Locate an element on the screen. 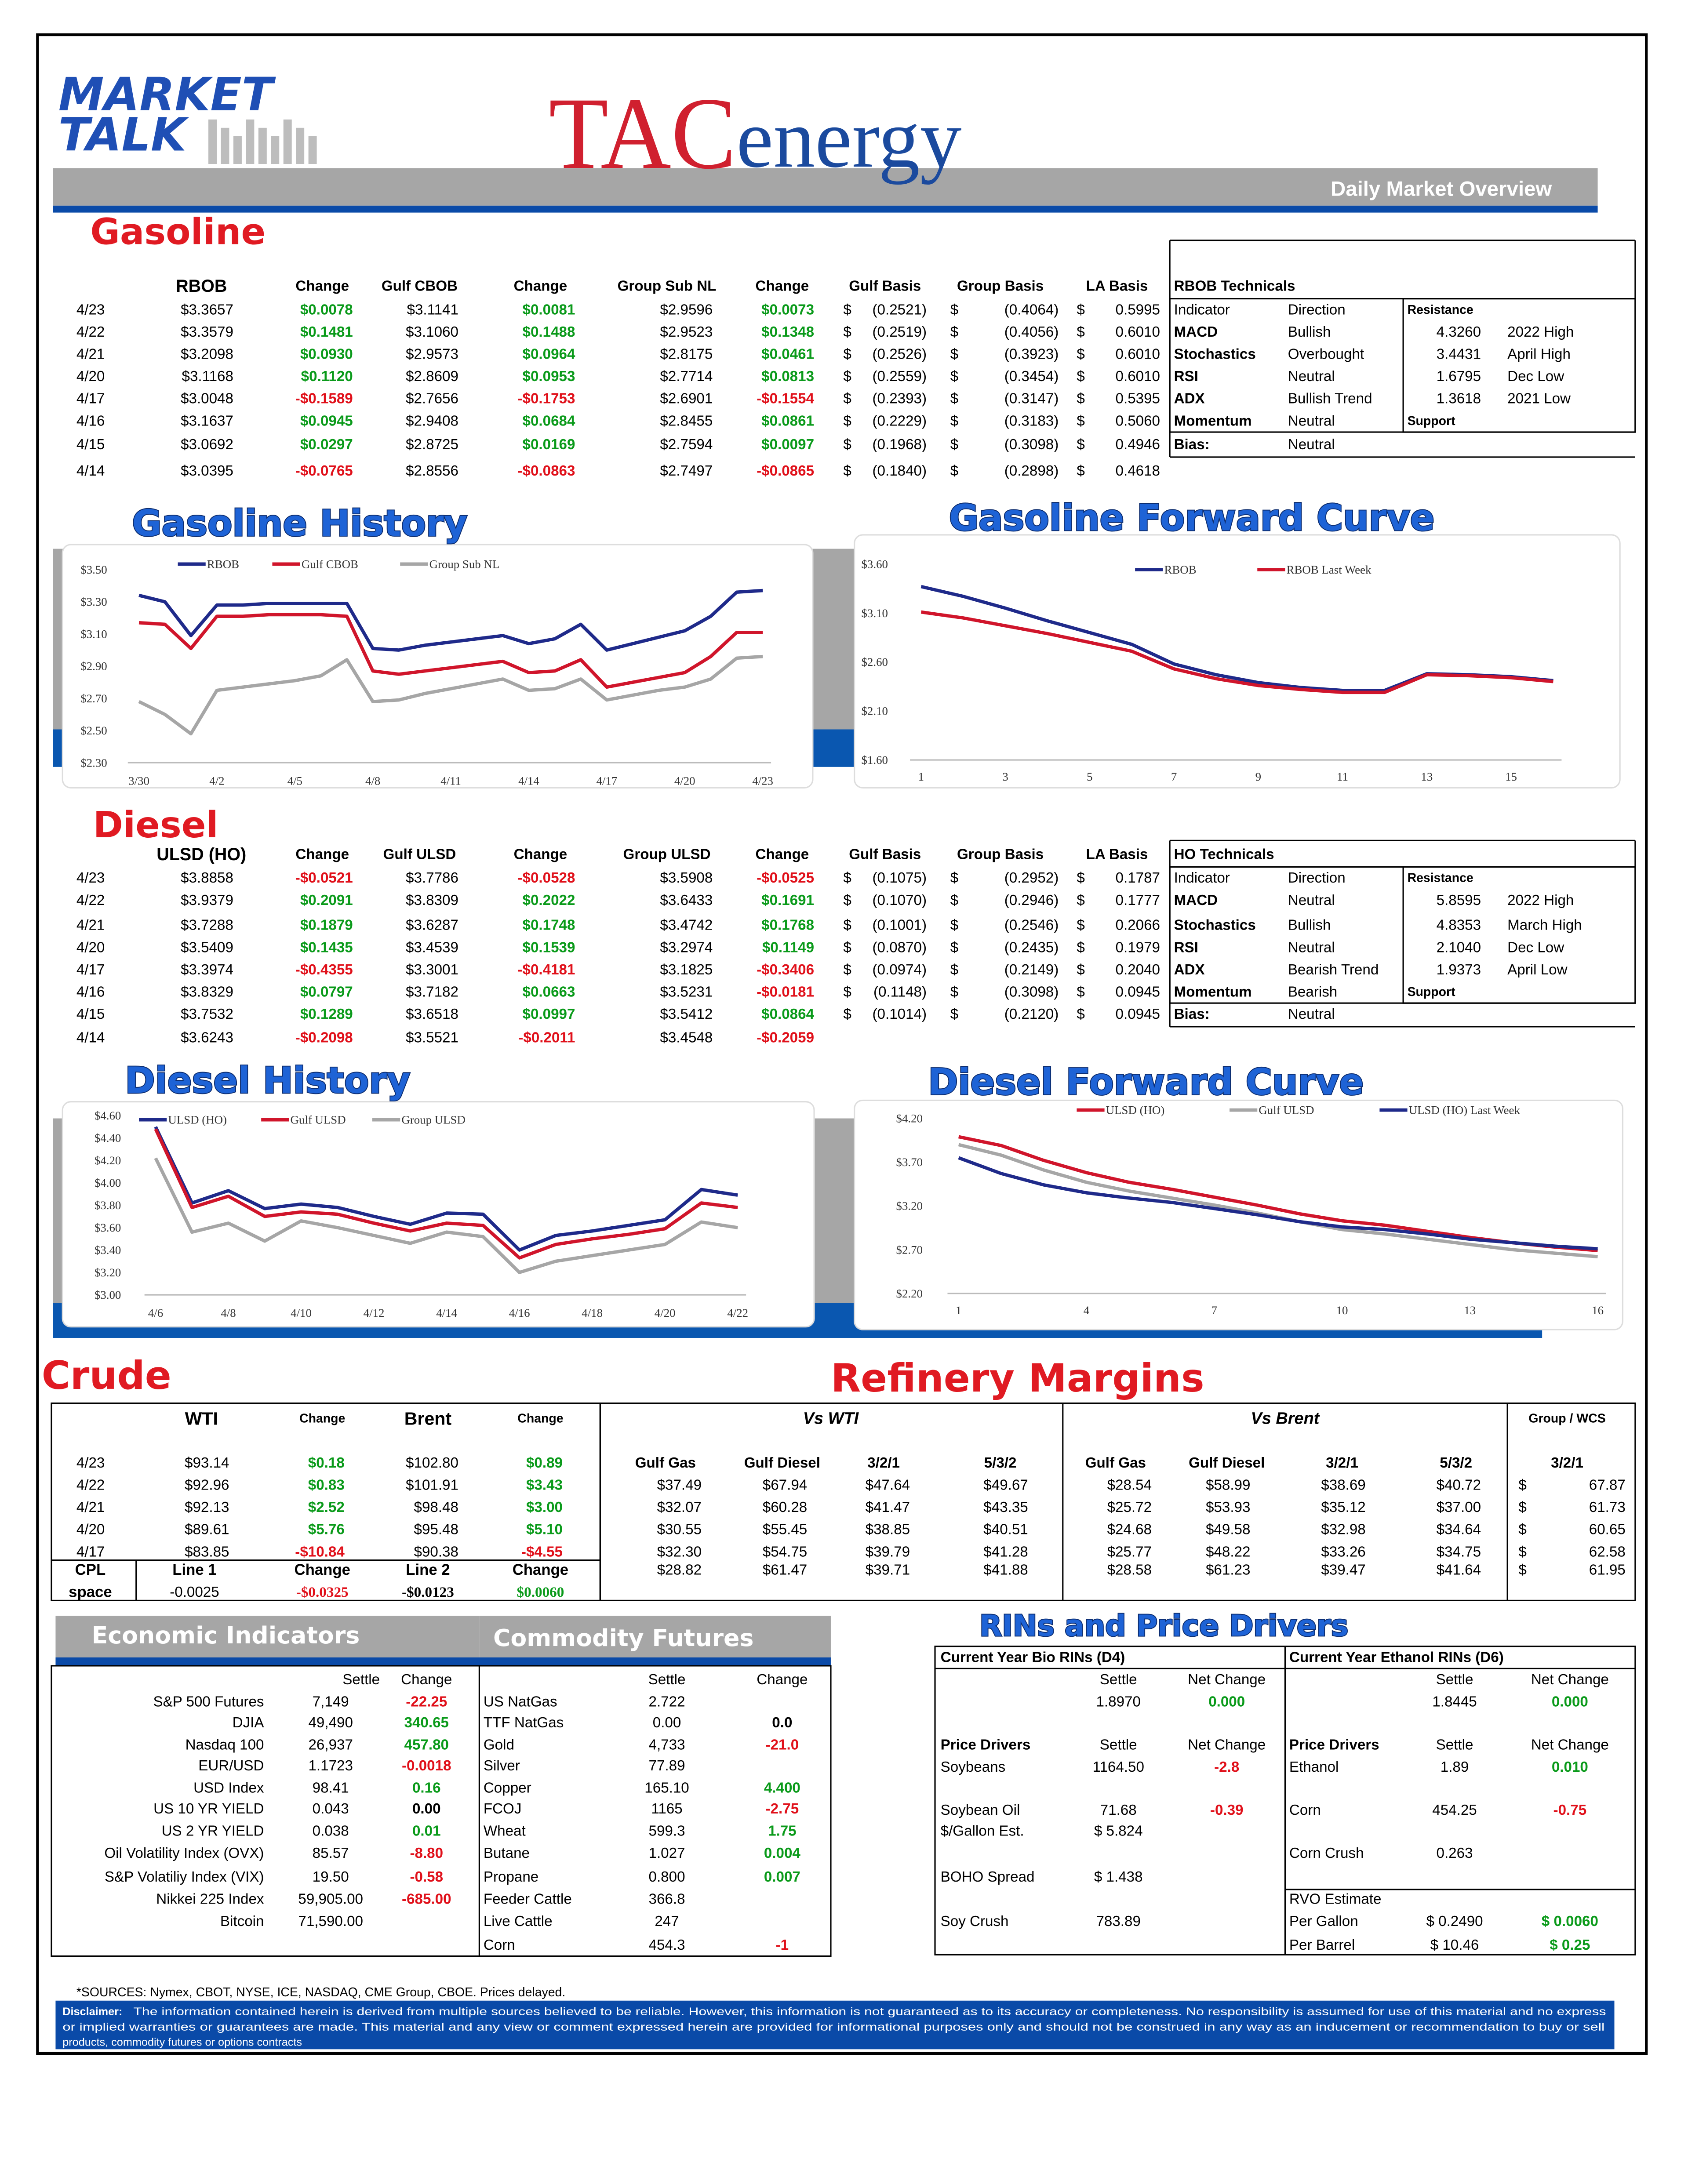 This screenshot has width=1688, height=2184. y-tick-label: $2.70 is located at coordinates (909, 1249).